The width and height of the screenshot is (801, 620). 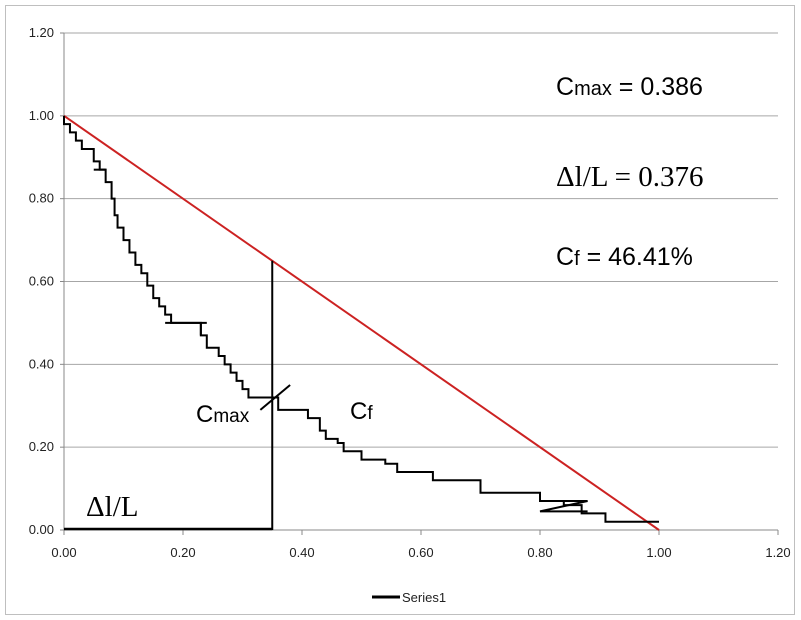 What do you see at coordinates (41, 115) in the screenshot?
I see `y-tick-label: 1.00` at bounding box center [41, 115].